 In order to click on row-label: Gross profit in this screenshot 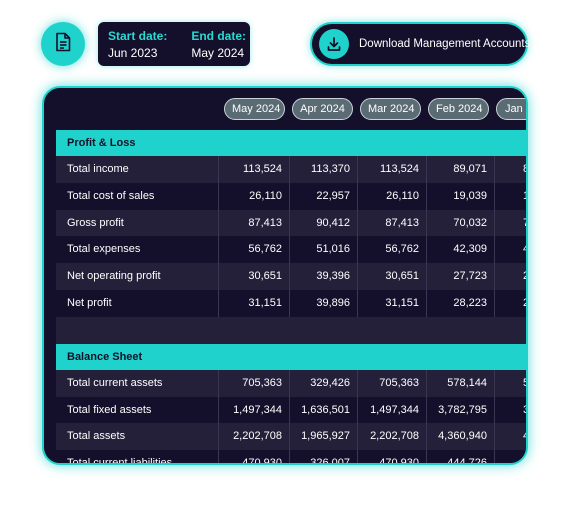, I will do `click(95, 222)`.